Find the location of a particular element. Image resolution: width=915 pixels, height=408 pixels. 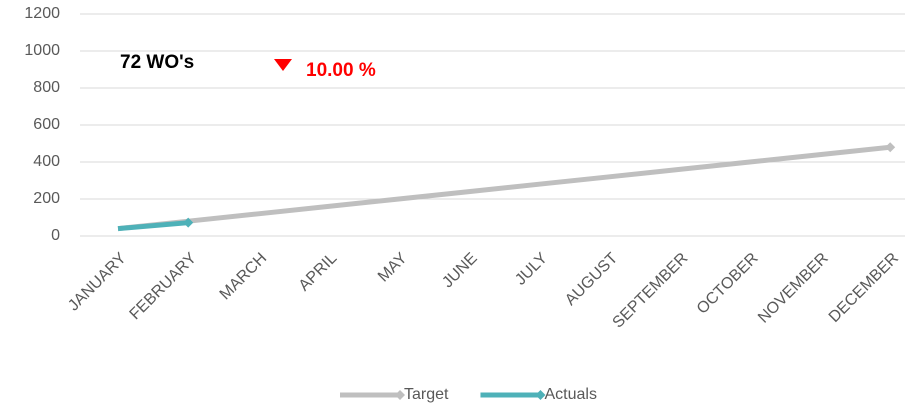

x-tick-label: NOVEMBER is located at coordinates (793, 288).